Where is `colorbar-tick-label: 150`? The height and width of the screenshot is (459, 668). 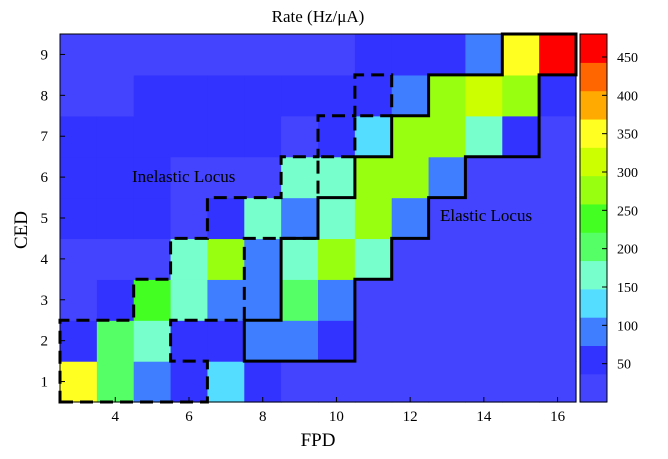
colorbar-tick-label: 150 is located at coordinates (627, 288).